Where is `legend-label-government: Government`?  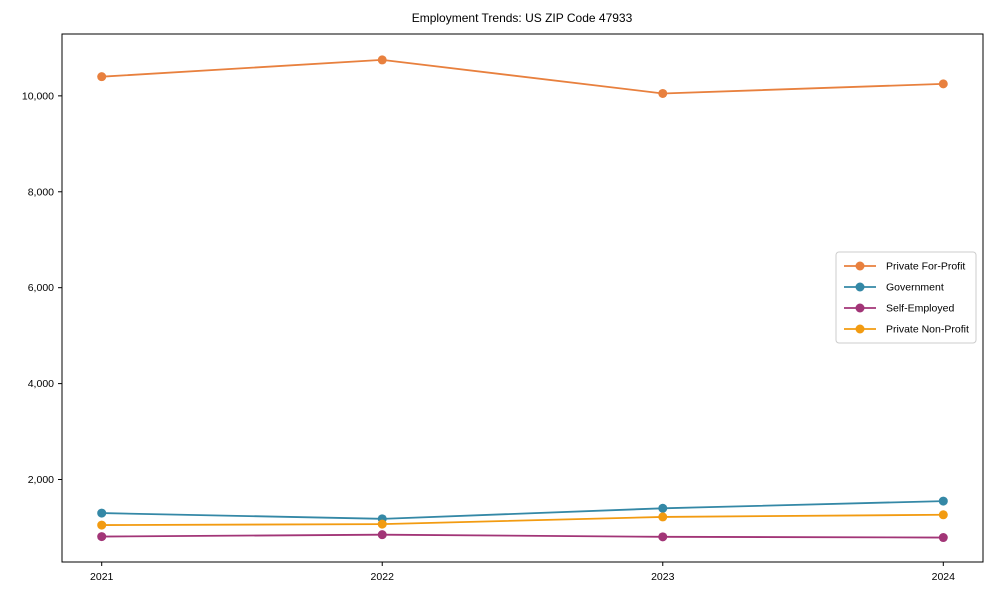
legend-label-government: Government is located at coordinates (915, 288).